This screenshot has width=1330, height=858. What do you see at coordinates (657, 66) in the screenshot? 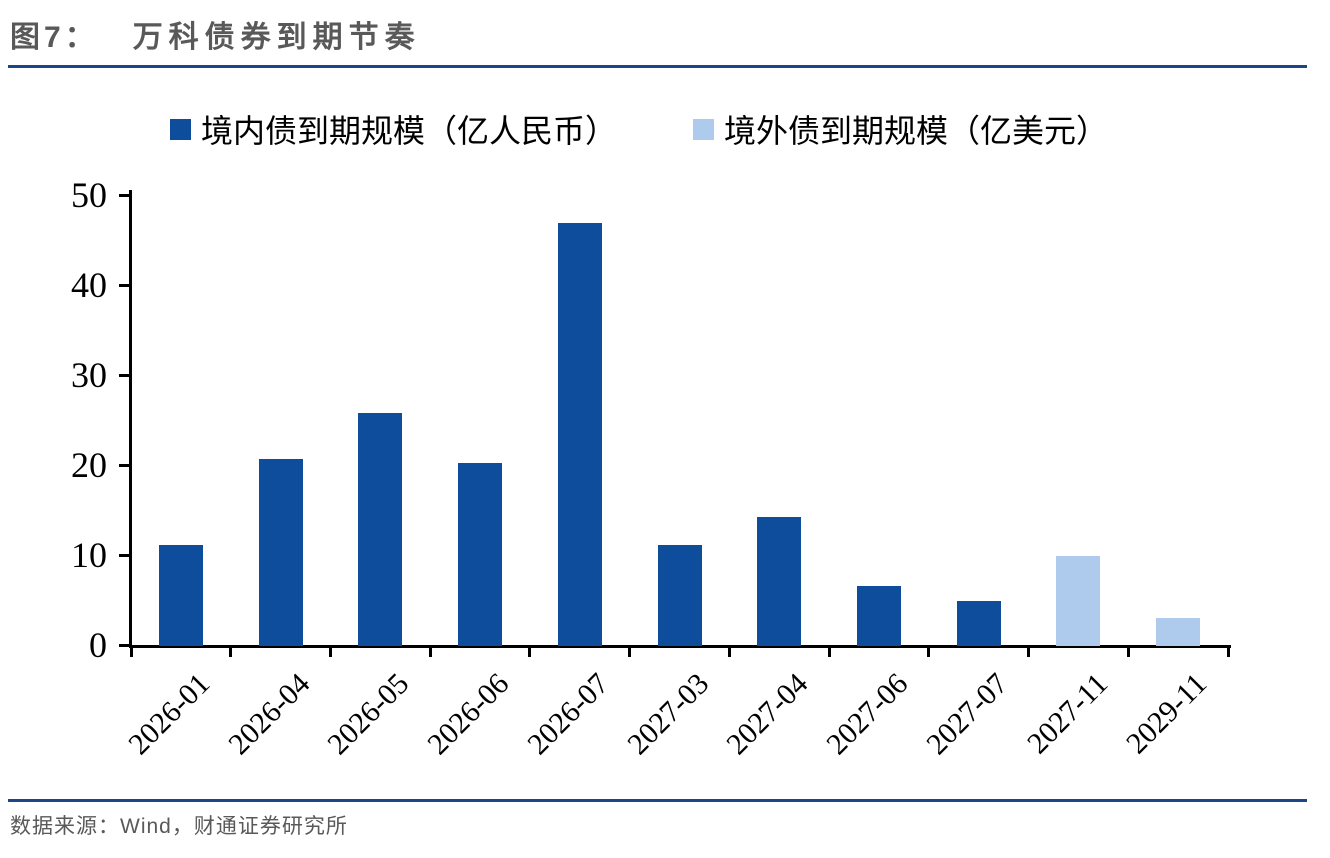
I see `title-divider-line` at bounding box center [657, 66].